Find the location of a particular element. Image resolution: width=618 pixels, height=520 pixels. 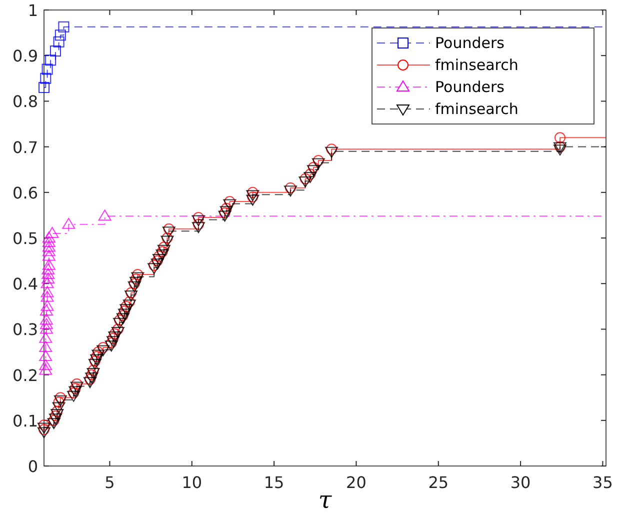

x-tick-label: 15 is located at coordinates (274, 482).